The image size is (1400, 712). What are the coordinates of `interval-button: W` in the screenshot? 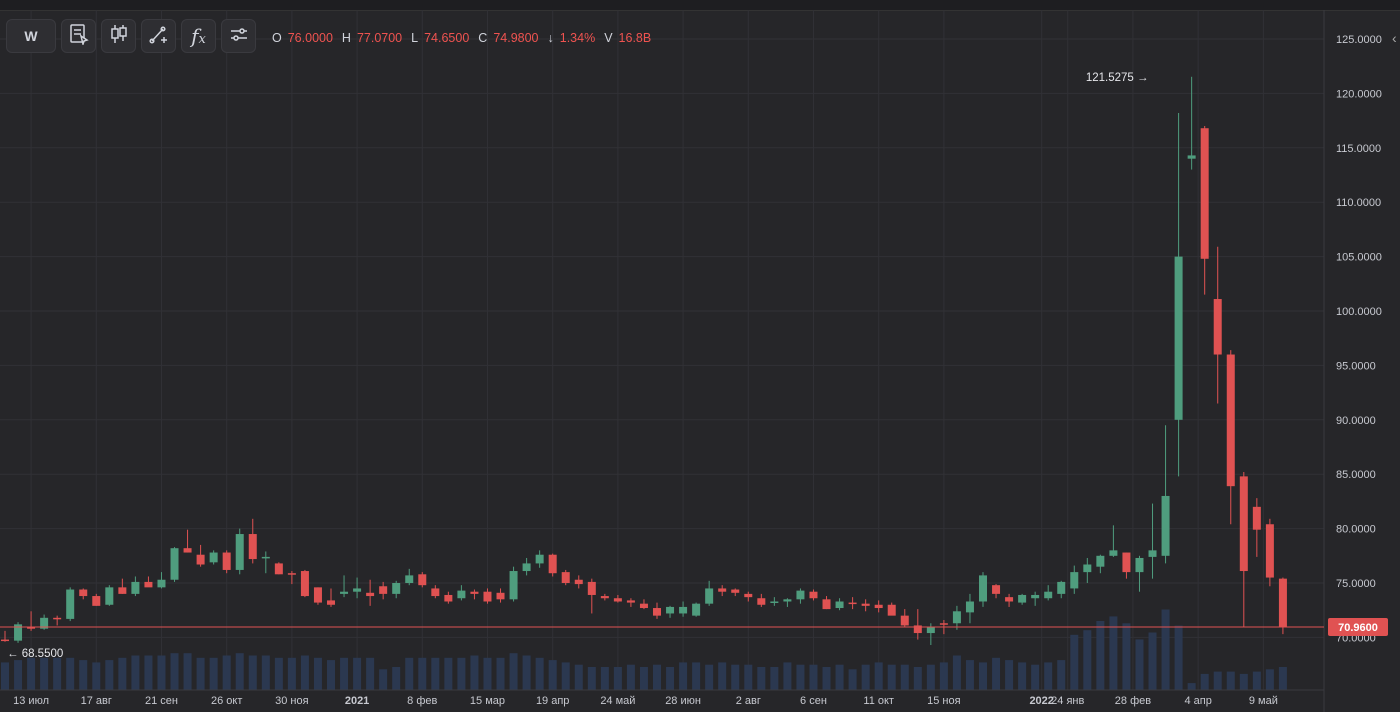 It's located at (31, 36).